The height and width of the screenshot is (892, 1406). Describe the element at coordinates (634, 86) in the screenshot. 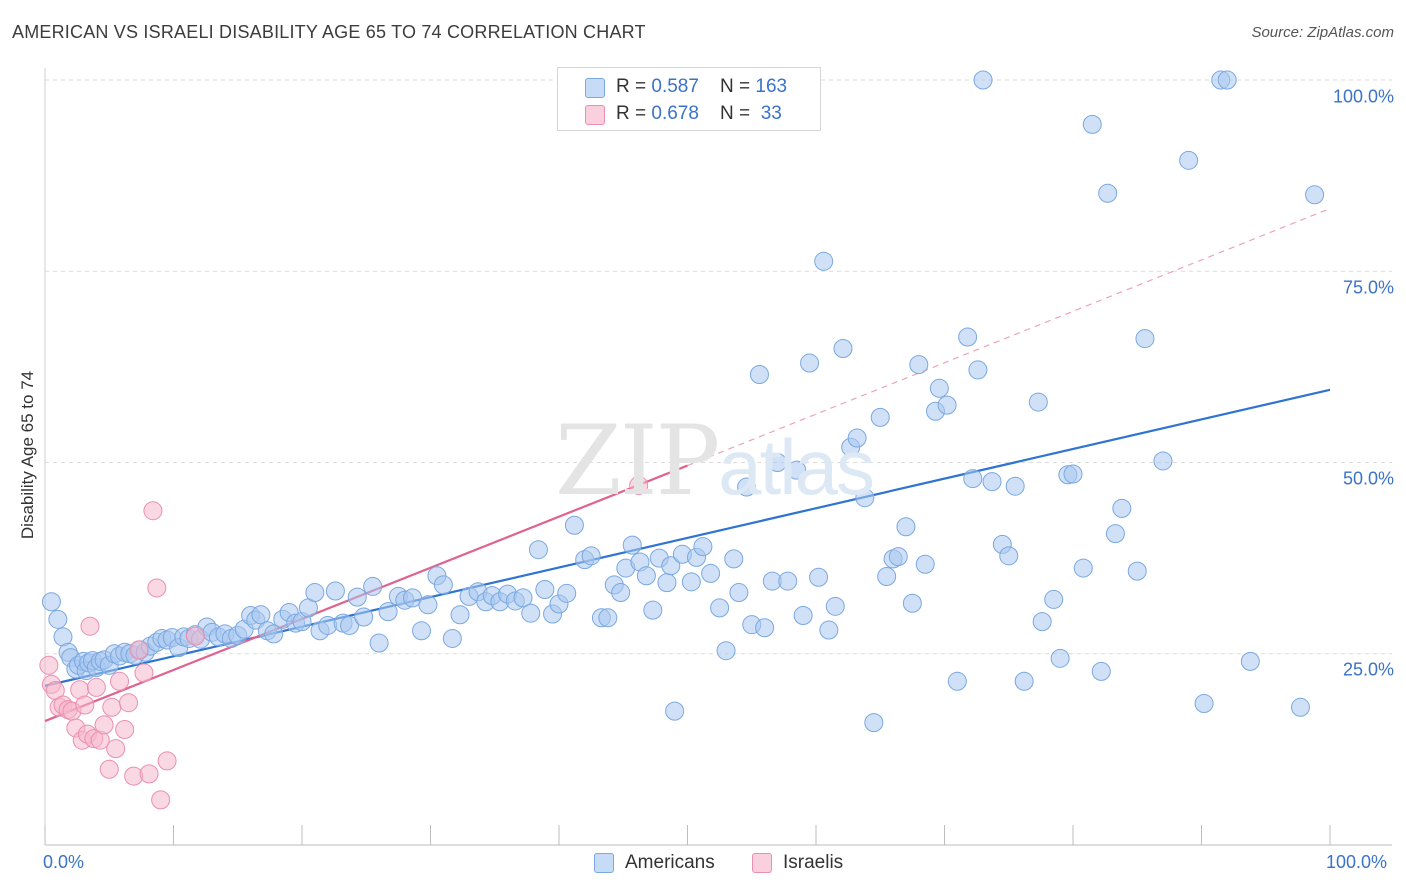

I see `legend-r-label: R =` at that location.